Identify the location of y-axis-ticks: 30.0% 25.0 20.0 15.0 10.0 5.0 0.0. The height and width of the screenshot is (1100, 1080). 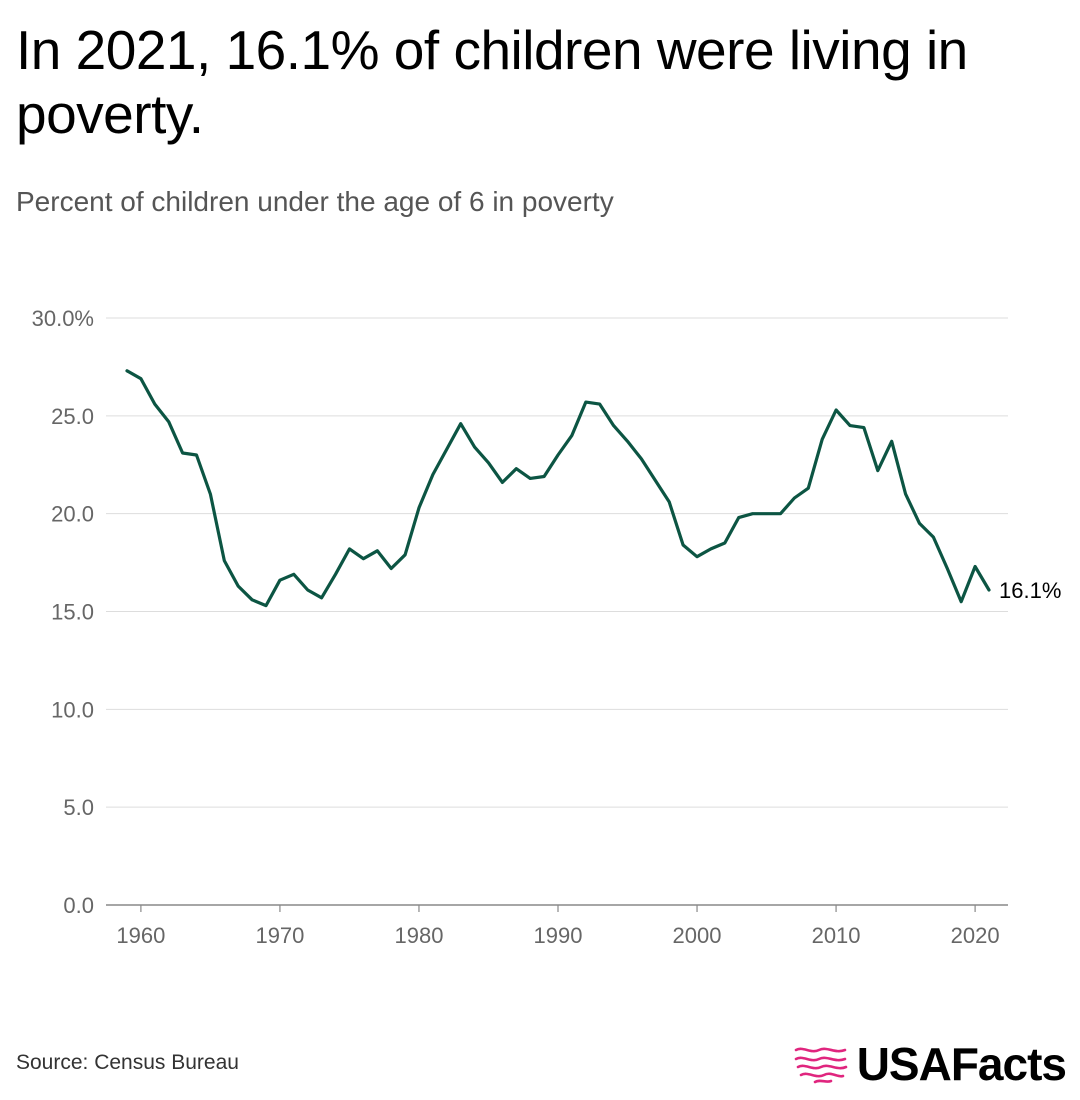
(63, 612).